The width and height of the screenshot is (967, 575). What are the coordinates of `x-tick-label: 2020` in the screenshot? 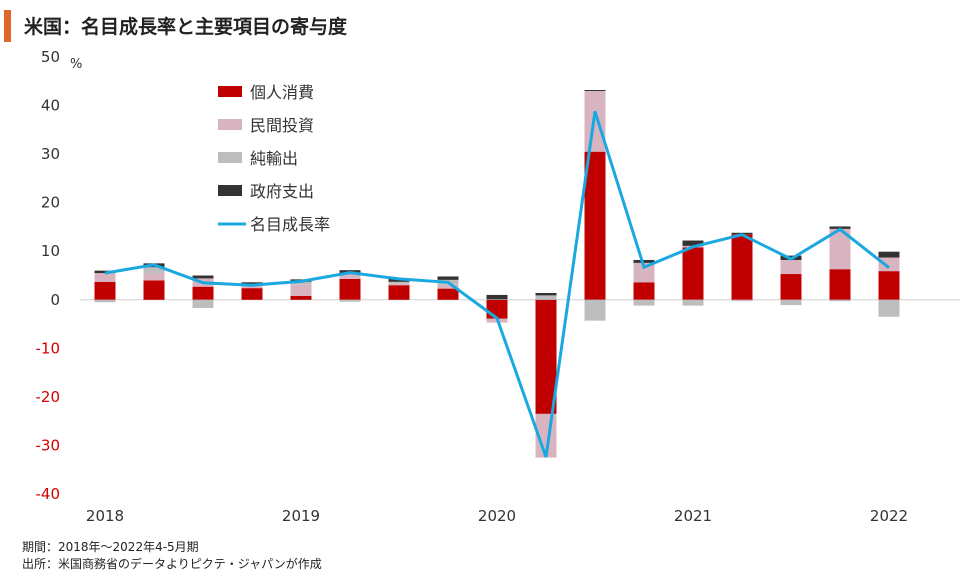 It's located at (497, 516).